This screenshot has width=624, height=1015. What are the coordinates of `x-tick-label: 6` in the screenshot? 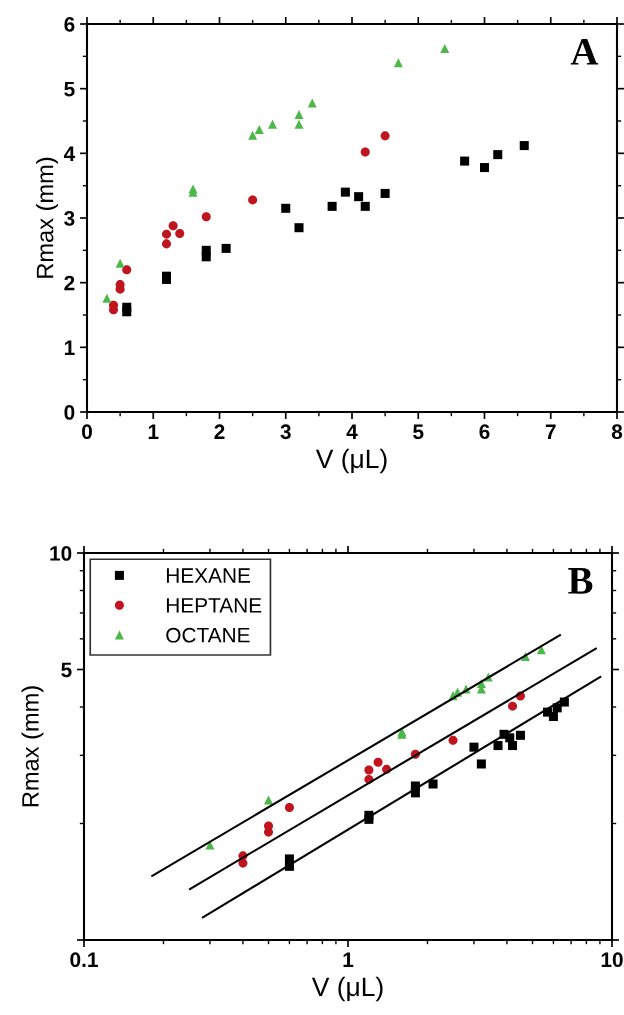 It's located at (484, 432).